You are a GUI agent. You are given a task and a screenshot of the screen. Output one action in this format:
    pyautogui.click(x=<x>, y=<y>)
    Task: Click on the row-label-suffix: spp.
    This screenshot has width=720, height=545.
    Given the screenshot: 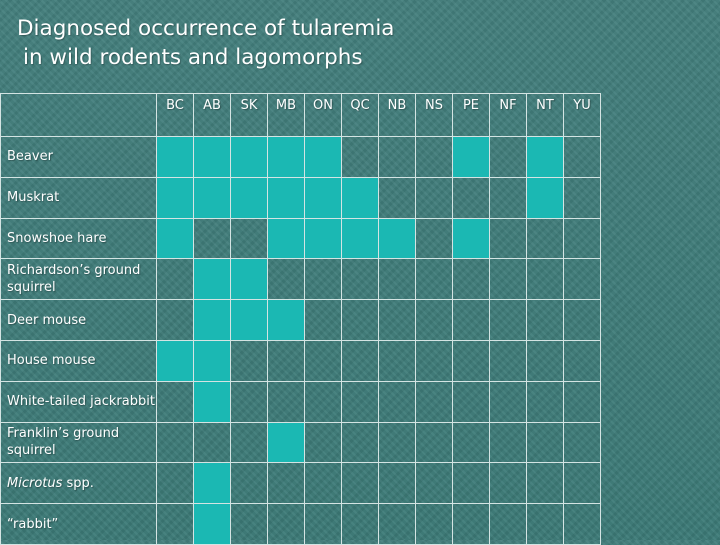 What is the action you would take?
    pyautogui.click(x=78, y=483)
    